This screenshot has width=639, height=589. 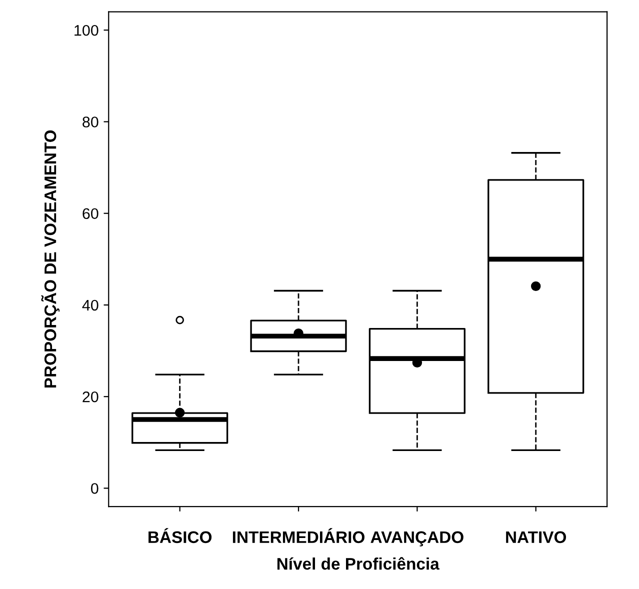 What do you see at coordinates (90, 305) in the screenshot?
I see `y-tick-label: 40` at bounding box center [90, 305].